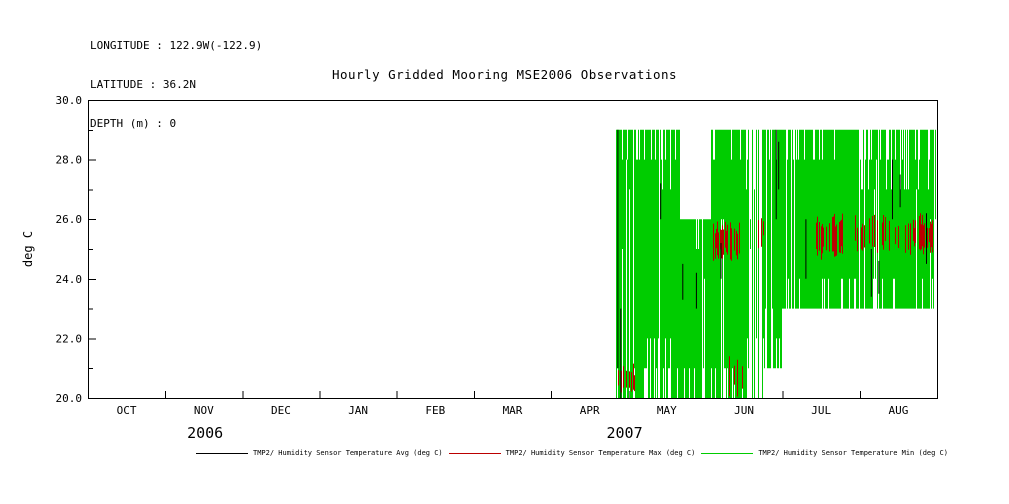  I want to click on month-label: OCT, so click(127, 410).